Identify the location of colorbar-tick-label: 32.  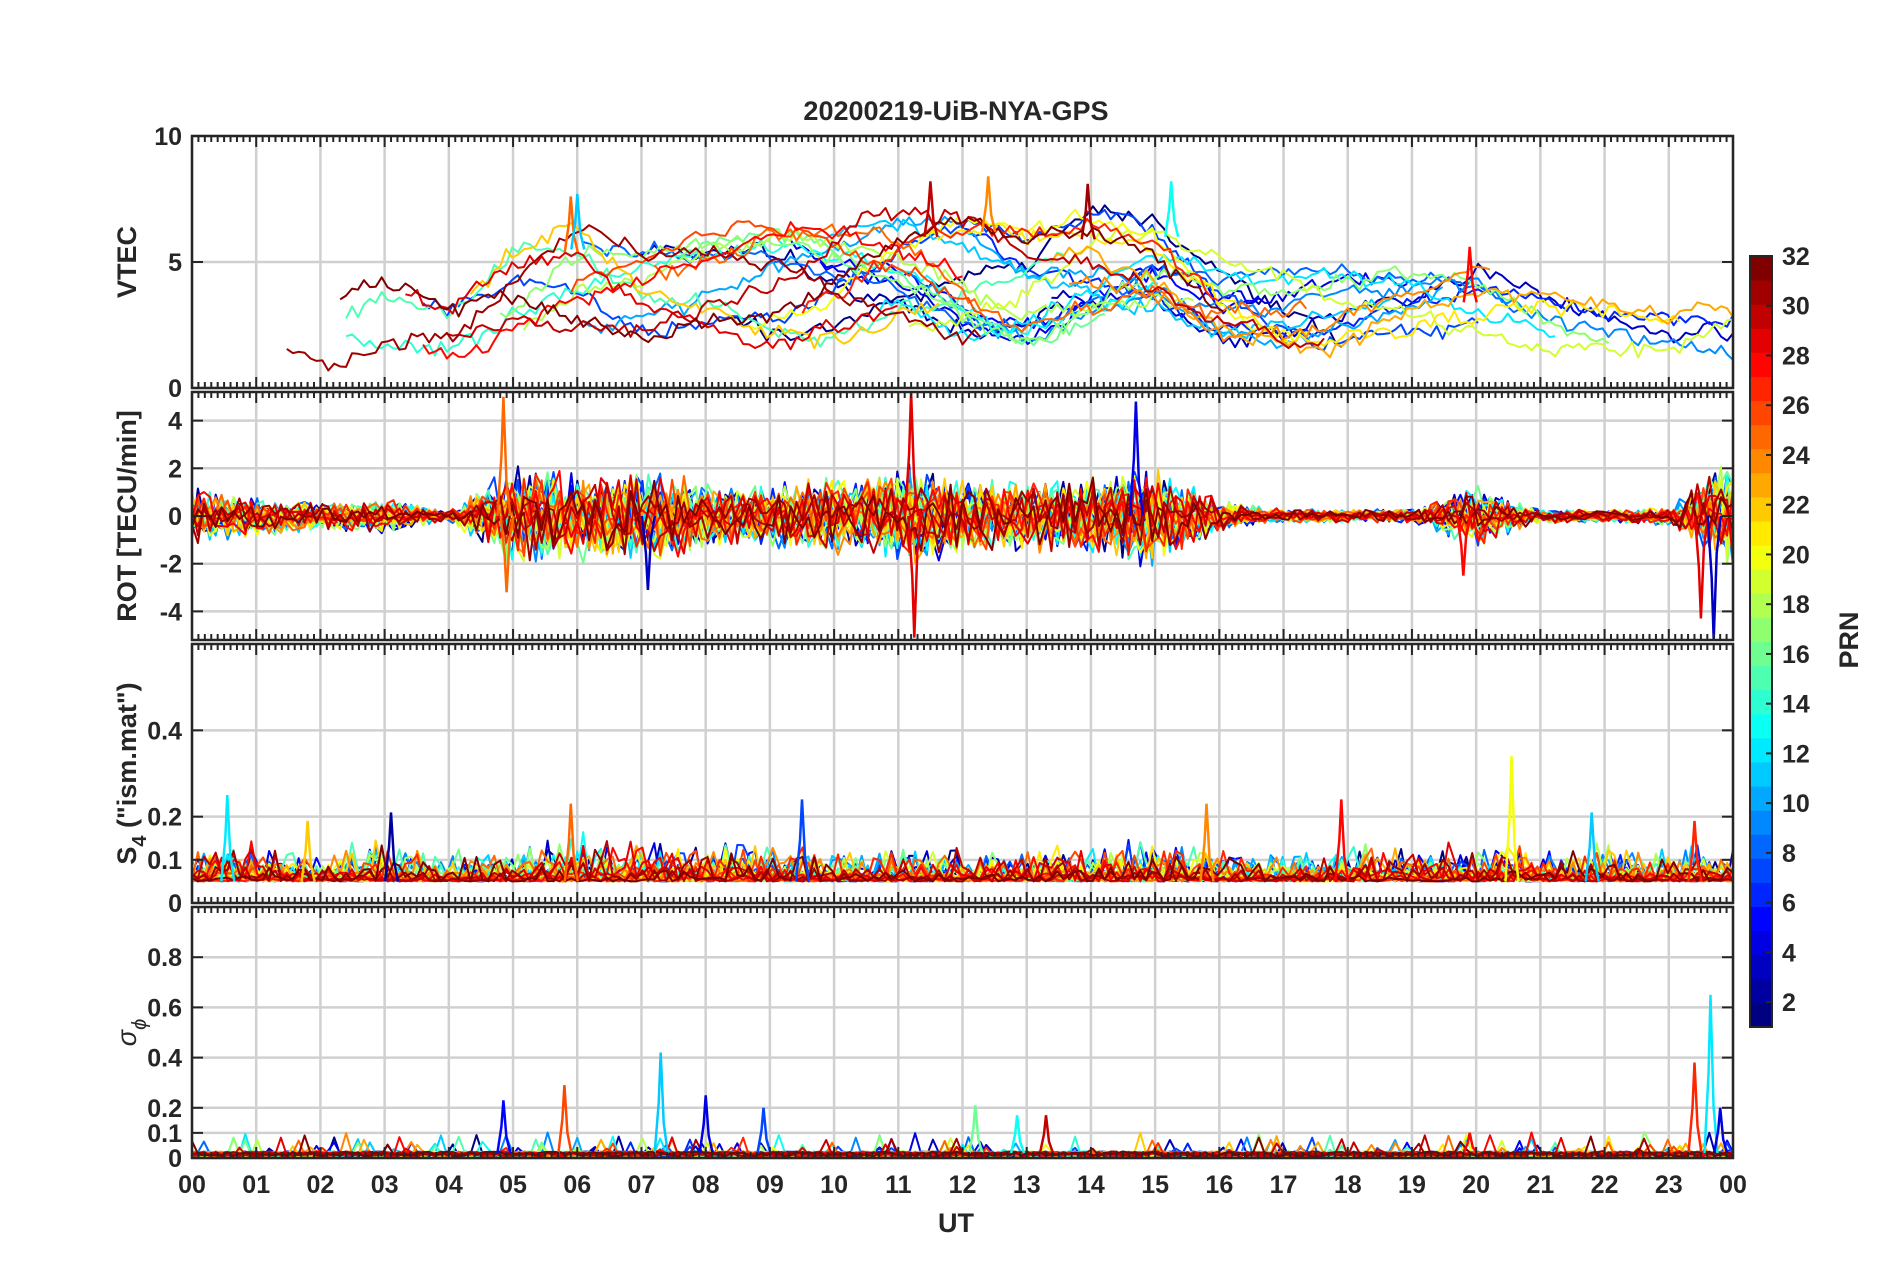
(1796, 257).